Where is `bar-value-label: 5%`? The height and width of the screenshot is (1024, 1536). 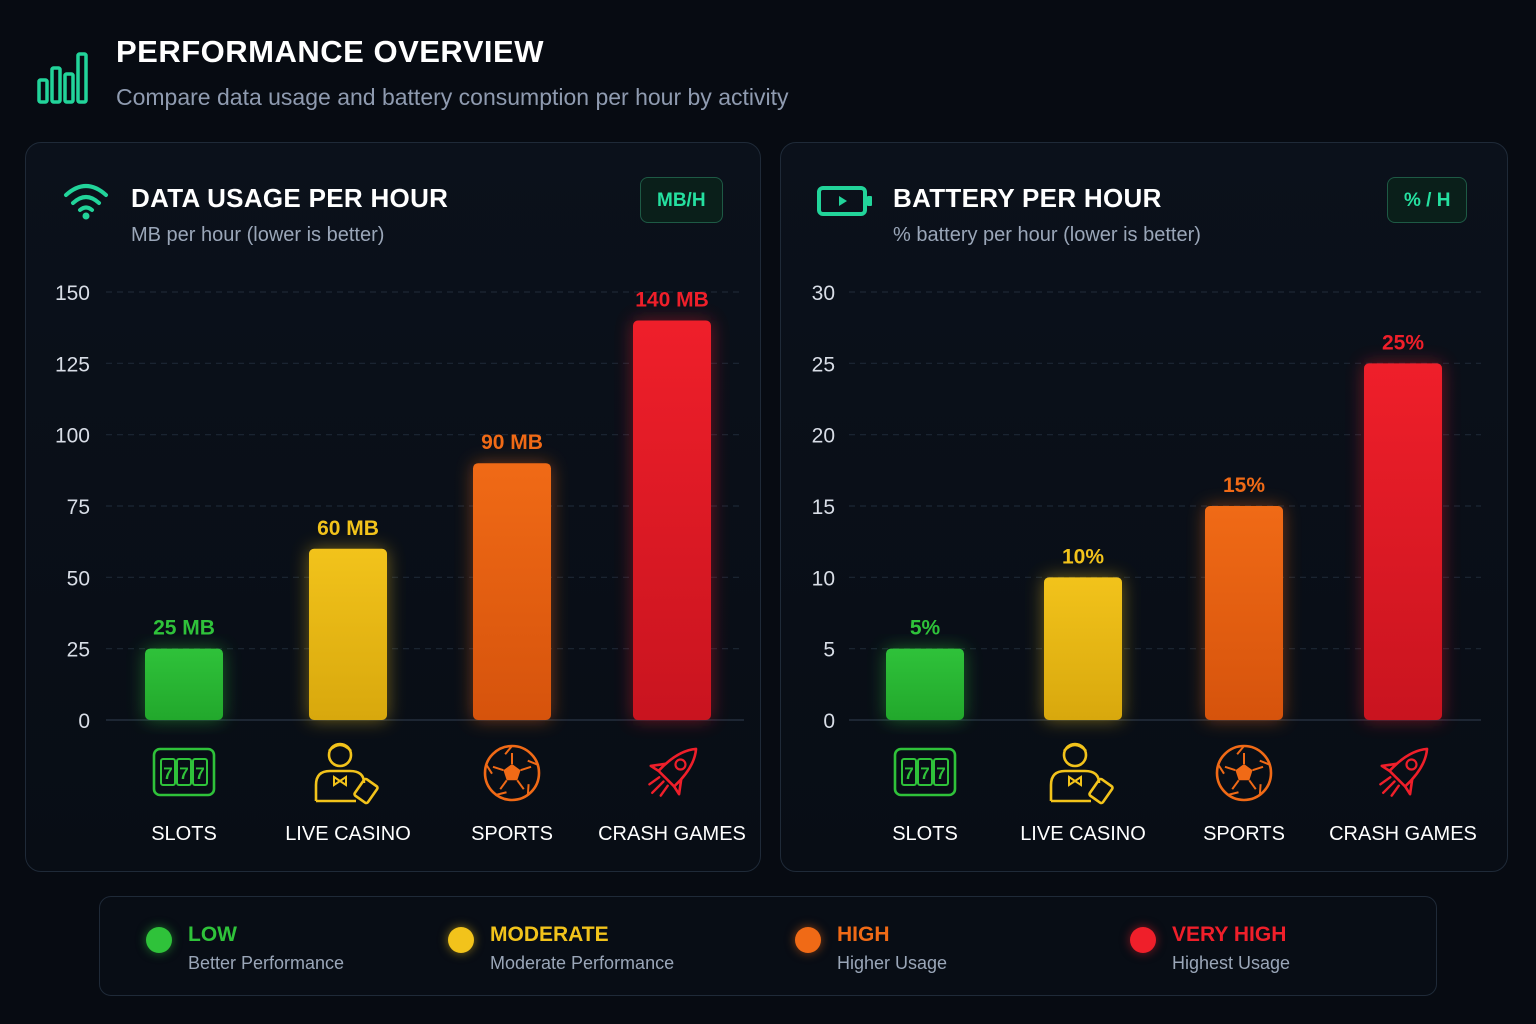 bar-value-label: 5% is located at coordinates (925, 628).